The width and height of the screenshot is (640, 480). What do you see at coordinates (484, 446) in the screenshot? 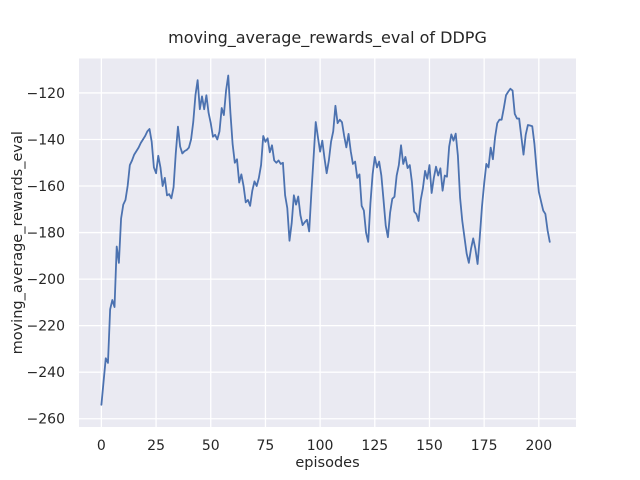
I see `x-tick-label: 175` at bounding box center [484, 446].